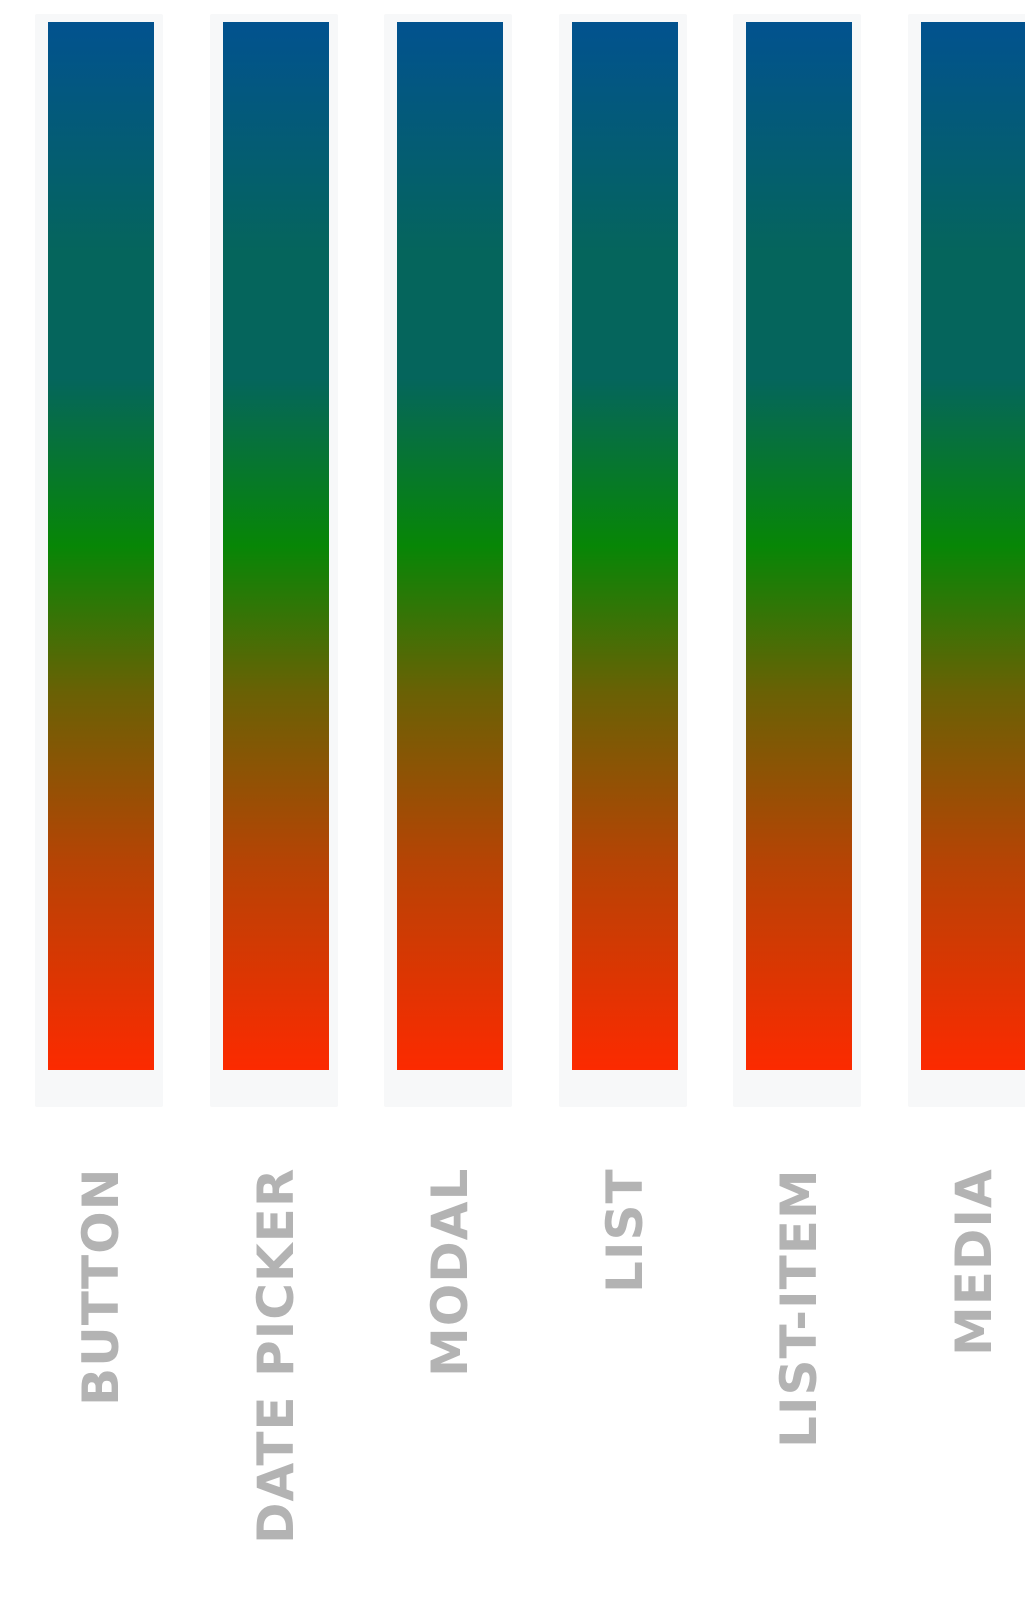  What do you see at coordinates (450, 546) in the screenshot?
I see `bar-modal` at bounding box center [450, 546].